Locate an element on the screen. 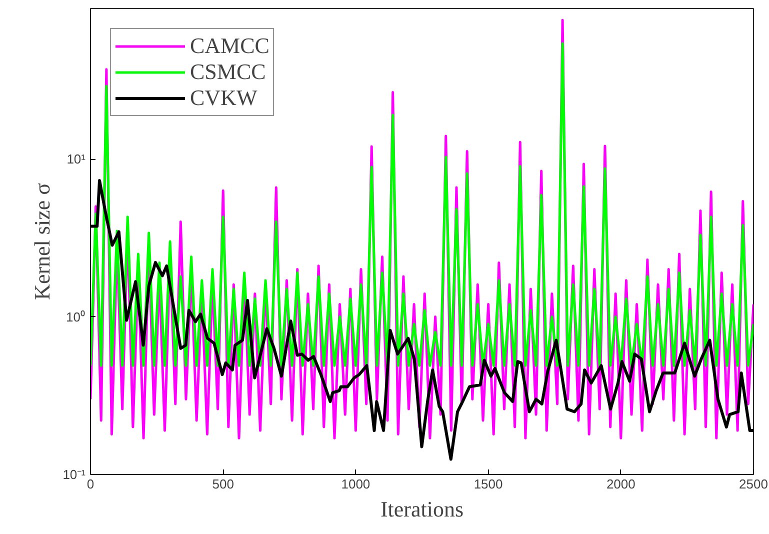 This screenshot has height=534, width=769. legend-label: CVKW is located at coordinates (224, 98).